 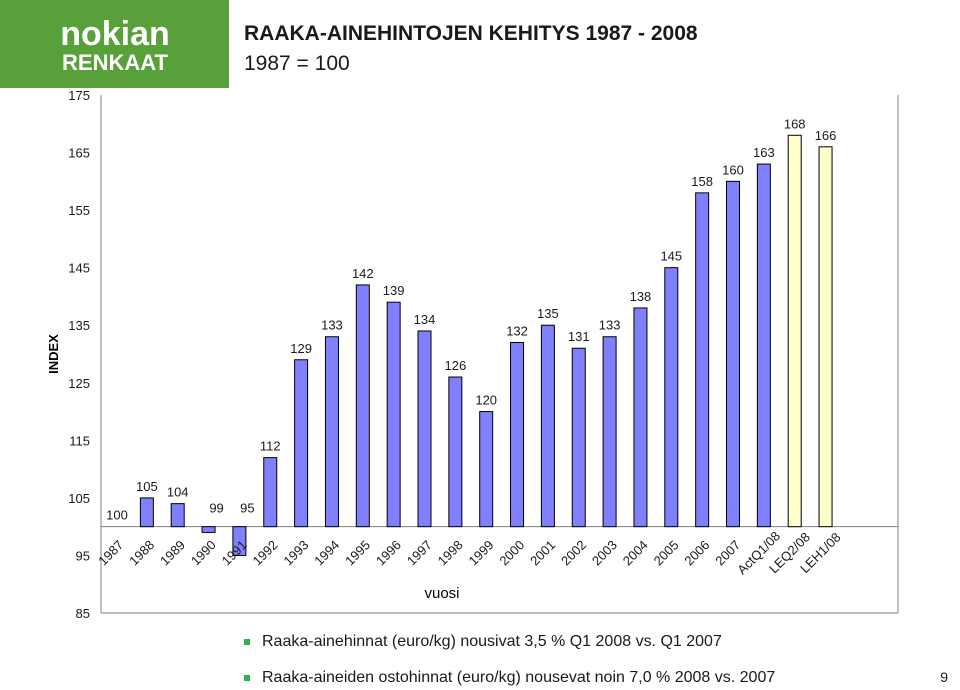 I want to click on x-tick-label: 1989, so click(x=172, y=552).